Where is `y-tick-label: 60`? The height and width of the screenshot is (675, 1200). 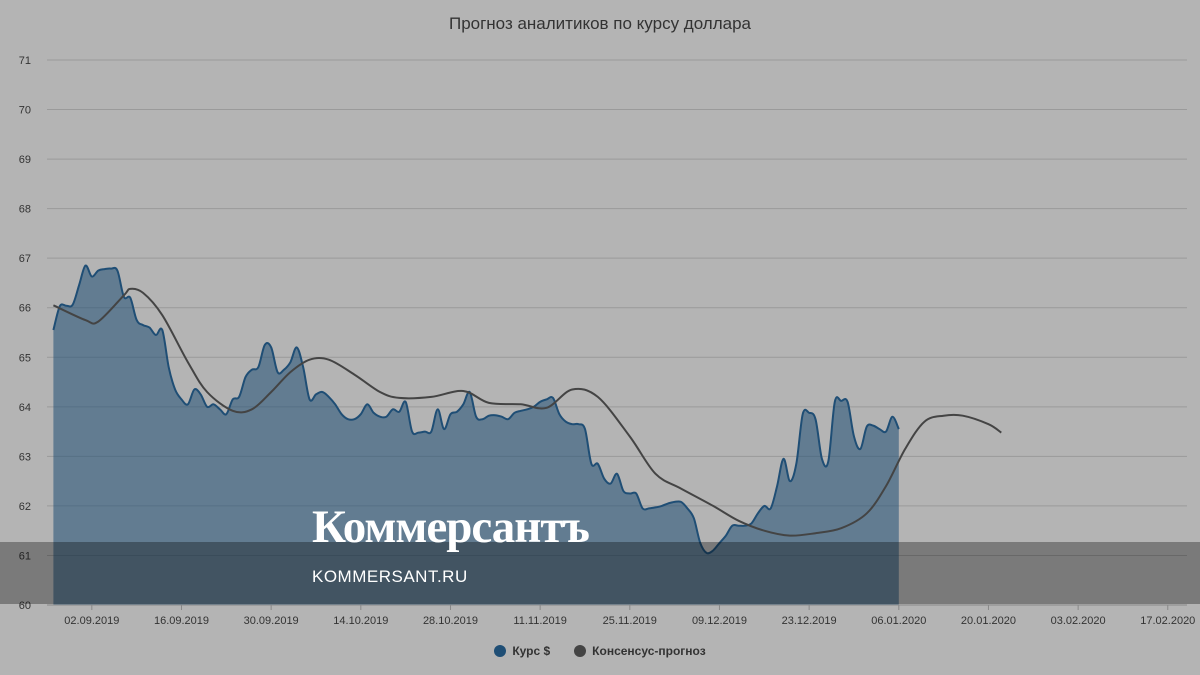
y-tick-label: 60 is located at coordinates (25, 606).